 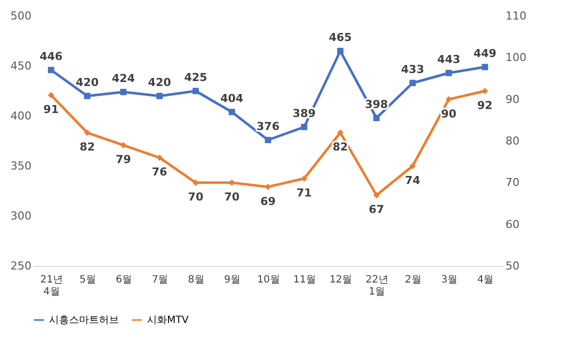 What do you see at coordinates (485, 280) in the screenshot?
I see `x-tick-label: 4월` at bounding box center [485, 280].